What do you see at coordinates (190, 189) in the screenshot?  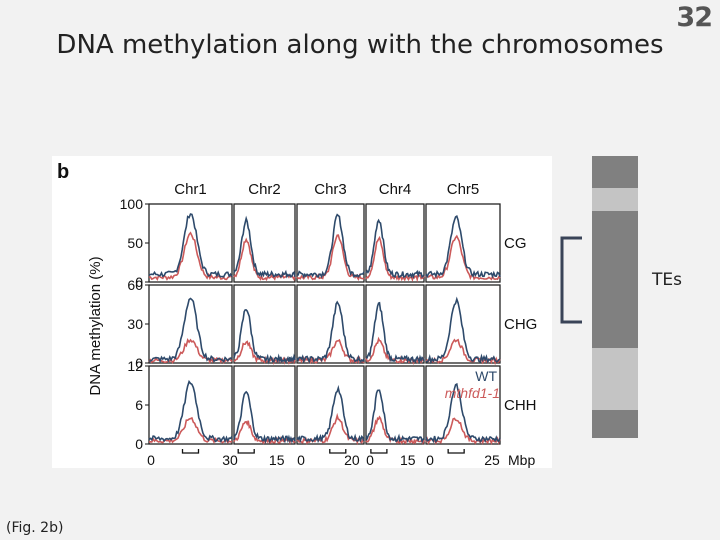 I see `chromosome-label: Chr1` at bounding box center [190, 189].